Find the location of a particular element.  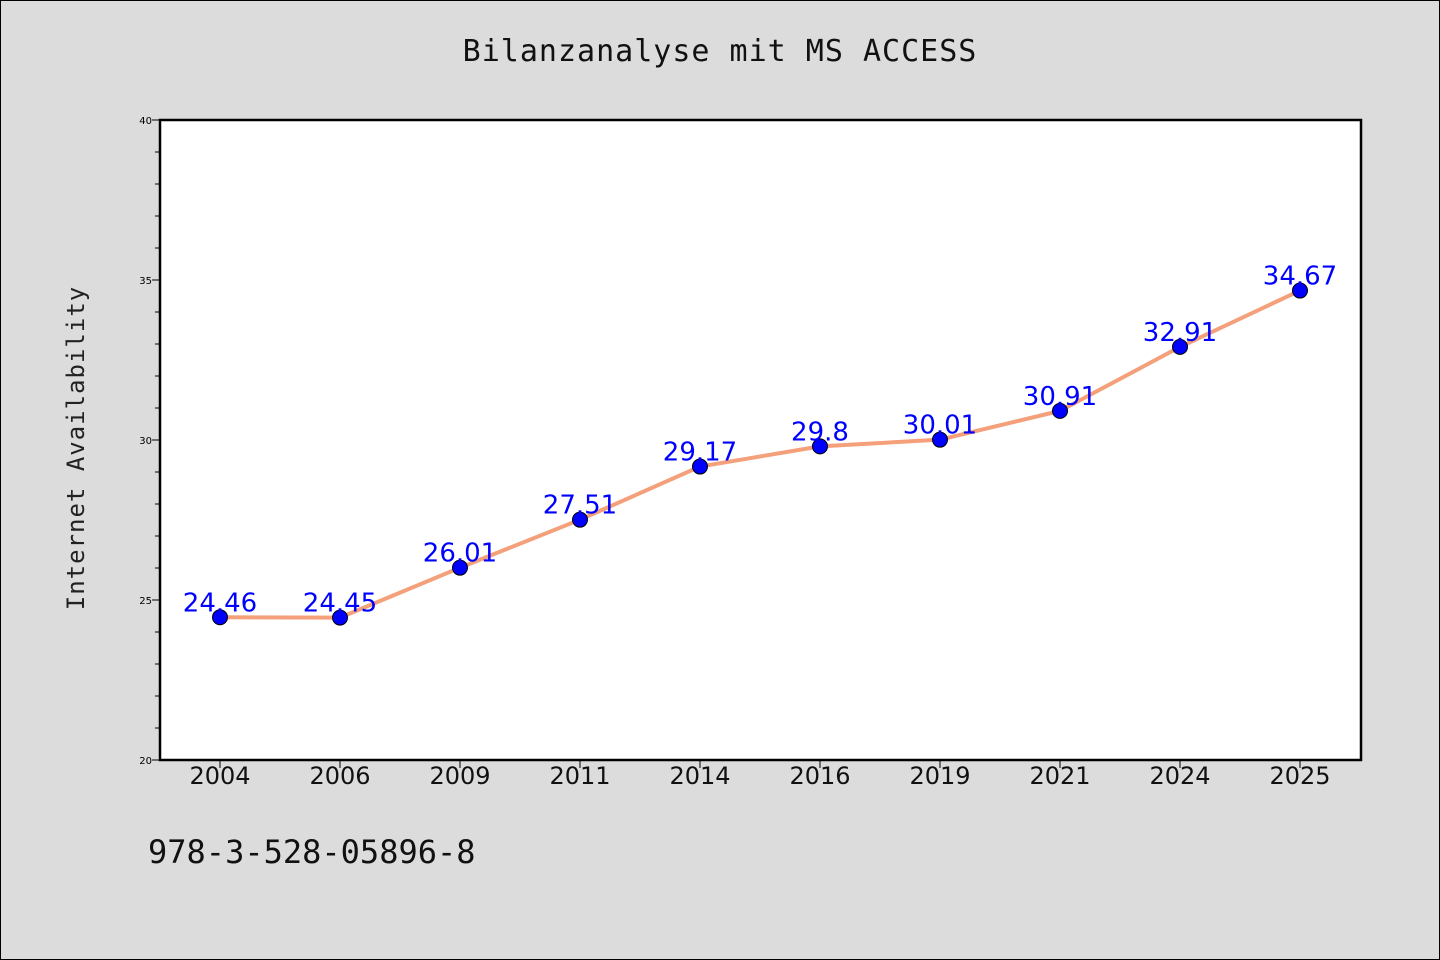

chart-title: Bilanzanalyse mit MS ACCESS is located at coordinates (720, 51).